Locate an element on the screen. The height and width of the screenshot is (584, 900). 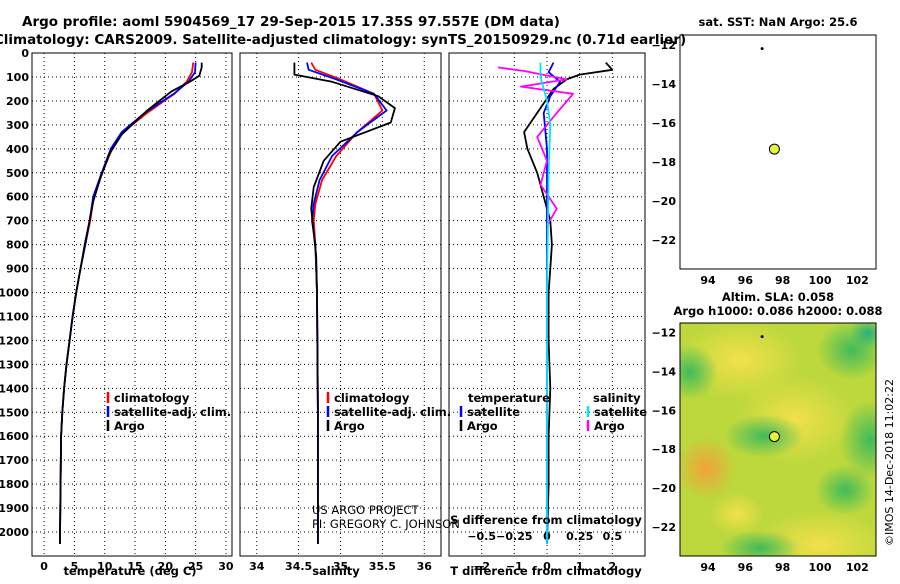
island-marker is located at coordinates (762, 49).